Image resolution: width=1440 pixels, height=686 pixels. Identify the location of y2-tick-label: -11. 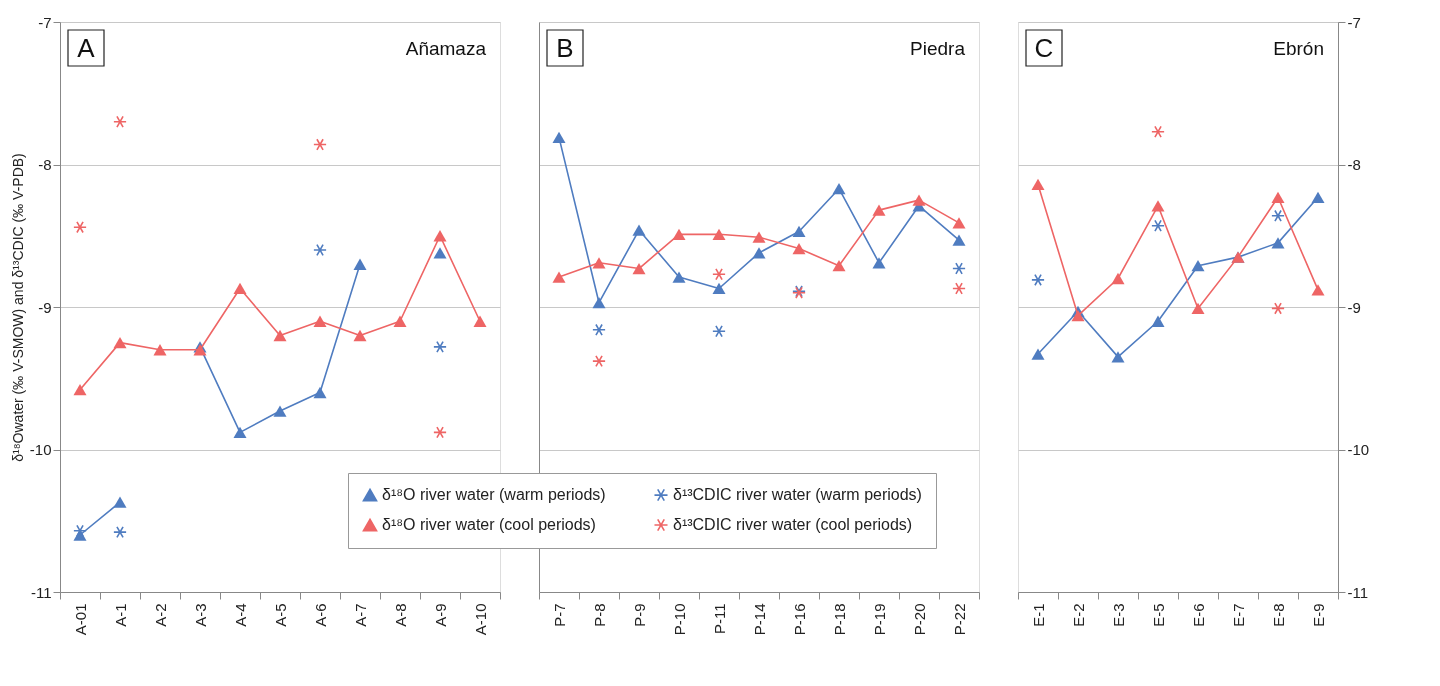
(1358, 592).